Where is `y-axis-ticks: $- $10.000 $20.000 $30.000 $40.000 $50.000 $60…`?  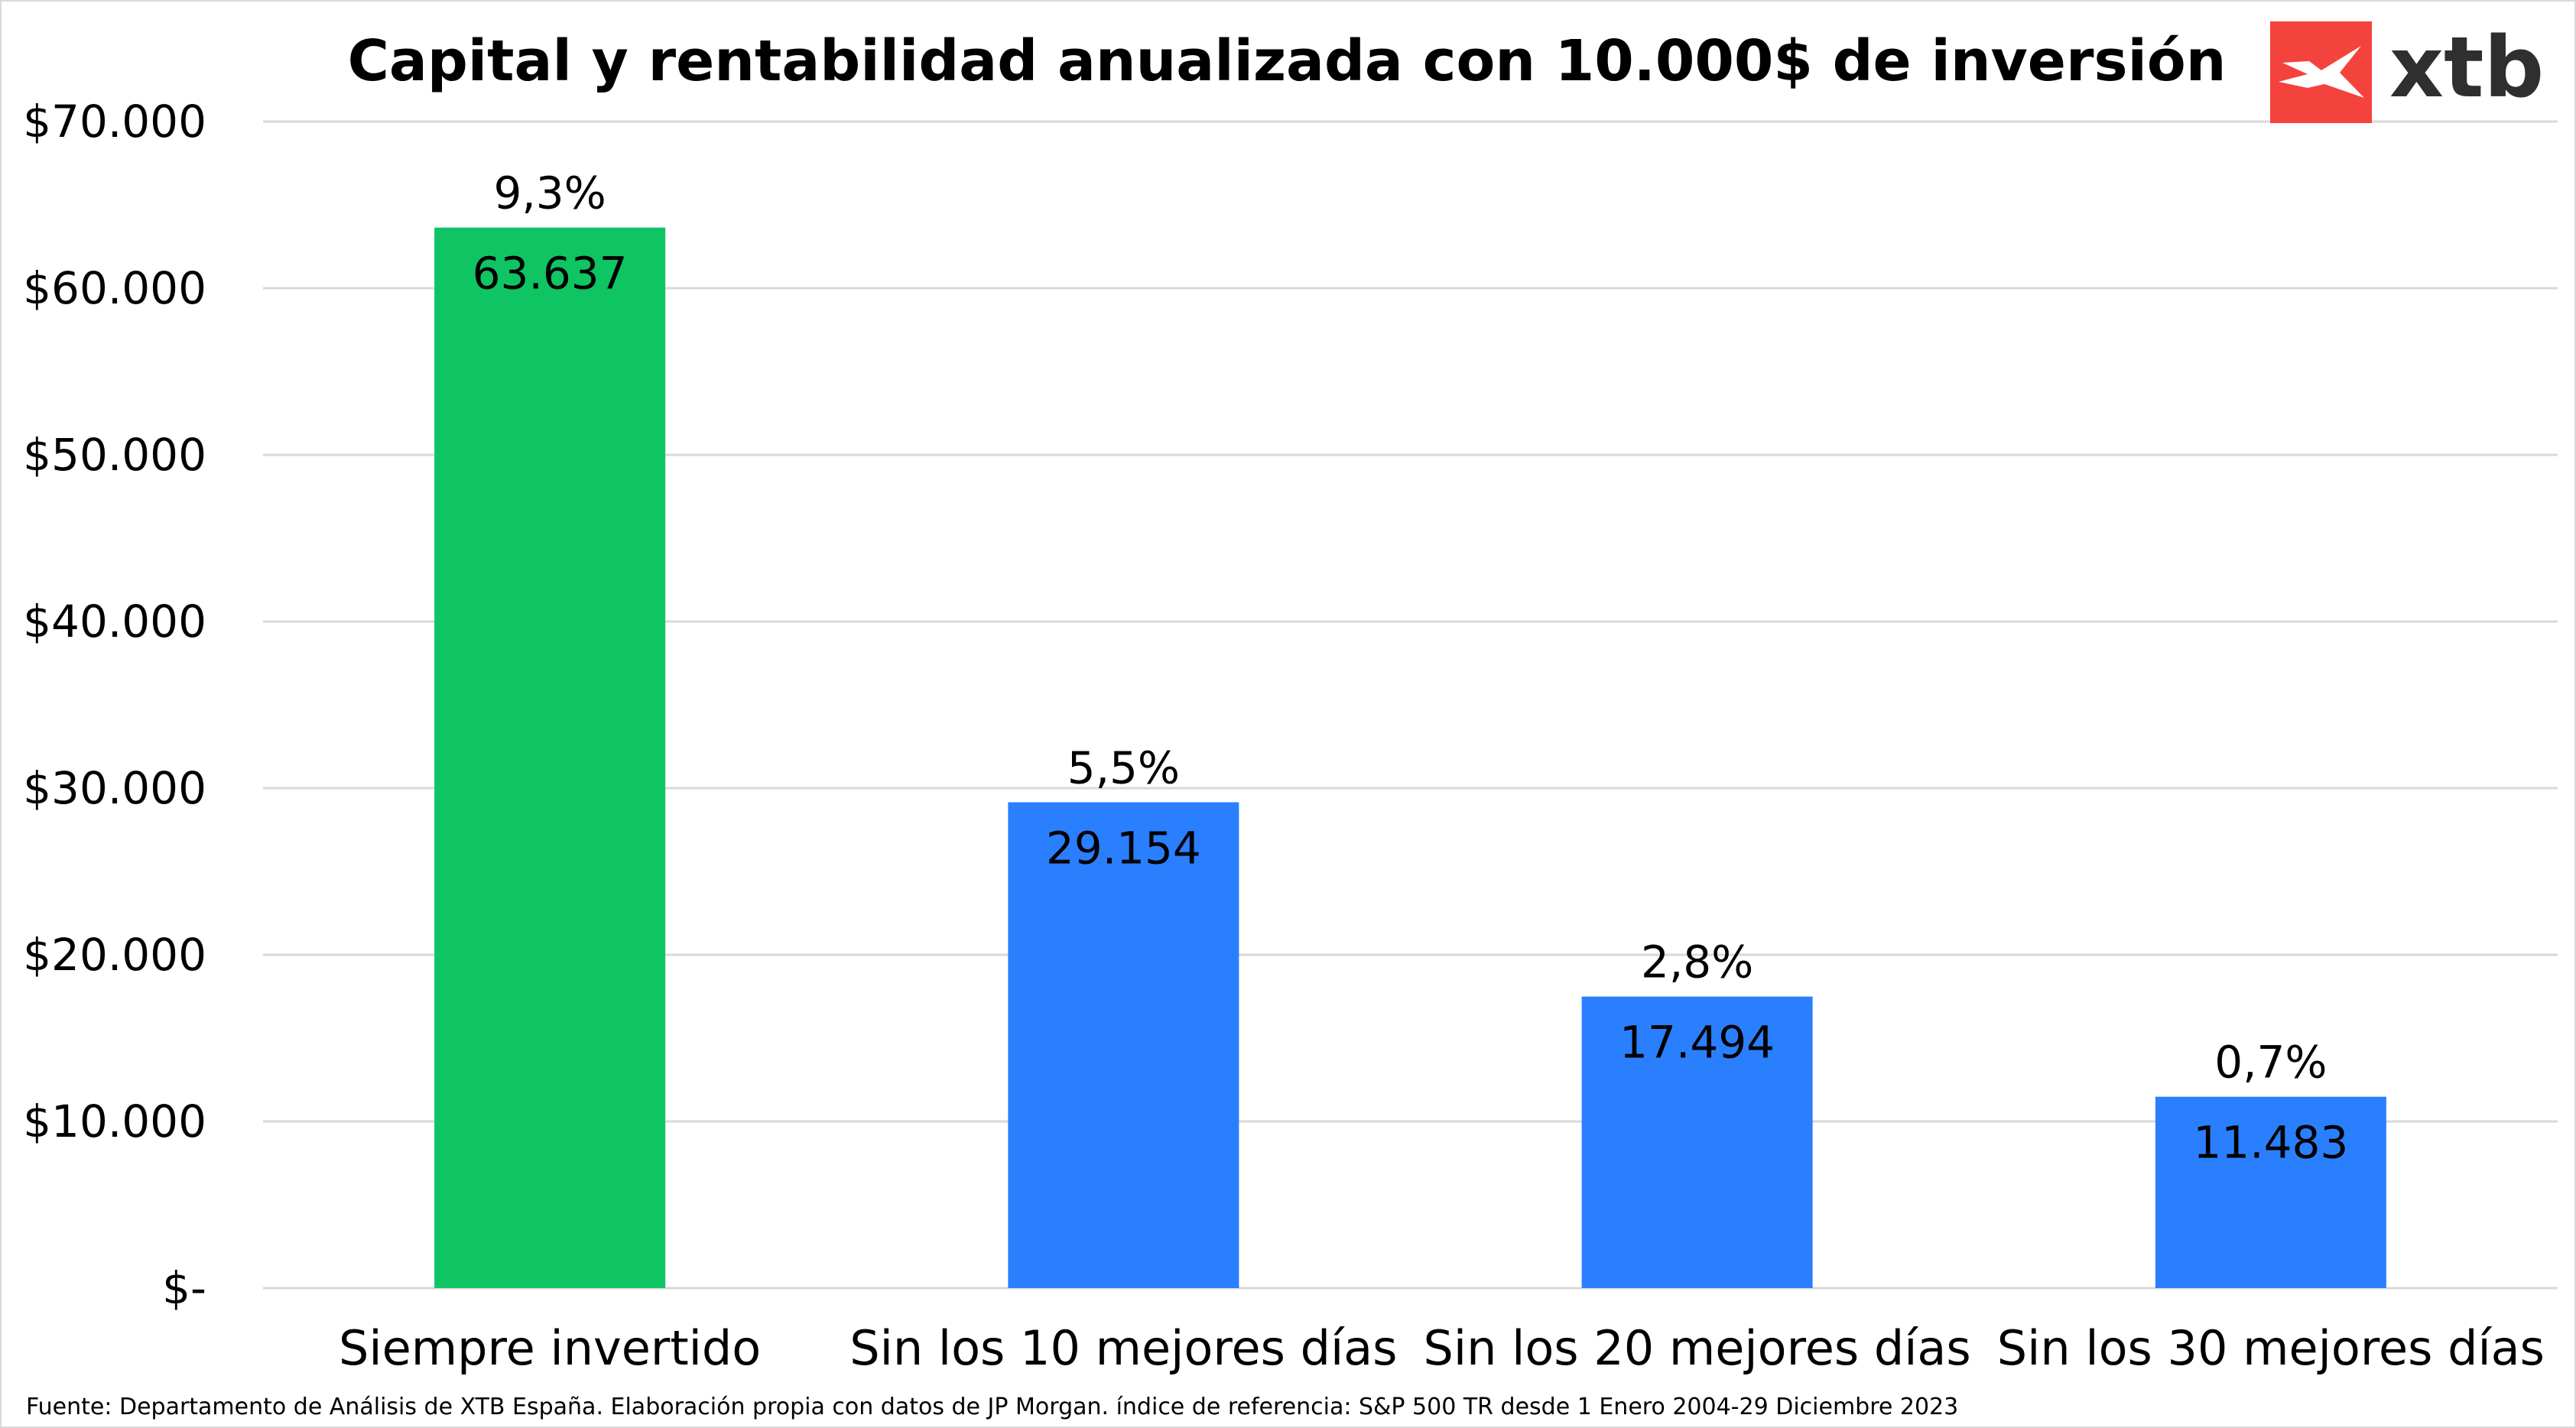 y-axis-ticks: $- $10.000 $20.000 $30.000 $40.000 $50.000 $60… is located at coordinates (115, 705).